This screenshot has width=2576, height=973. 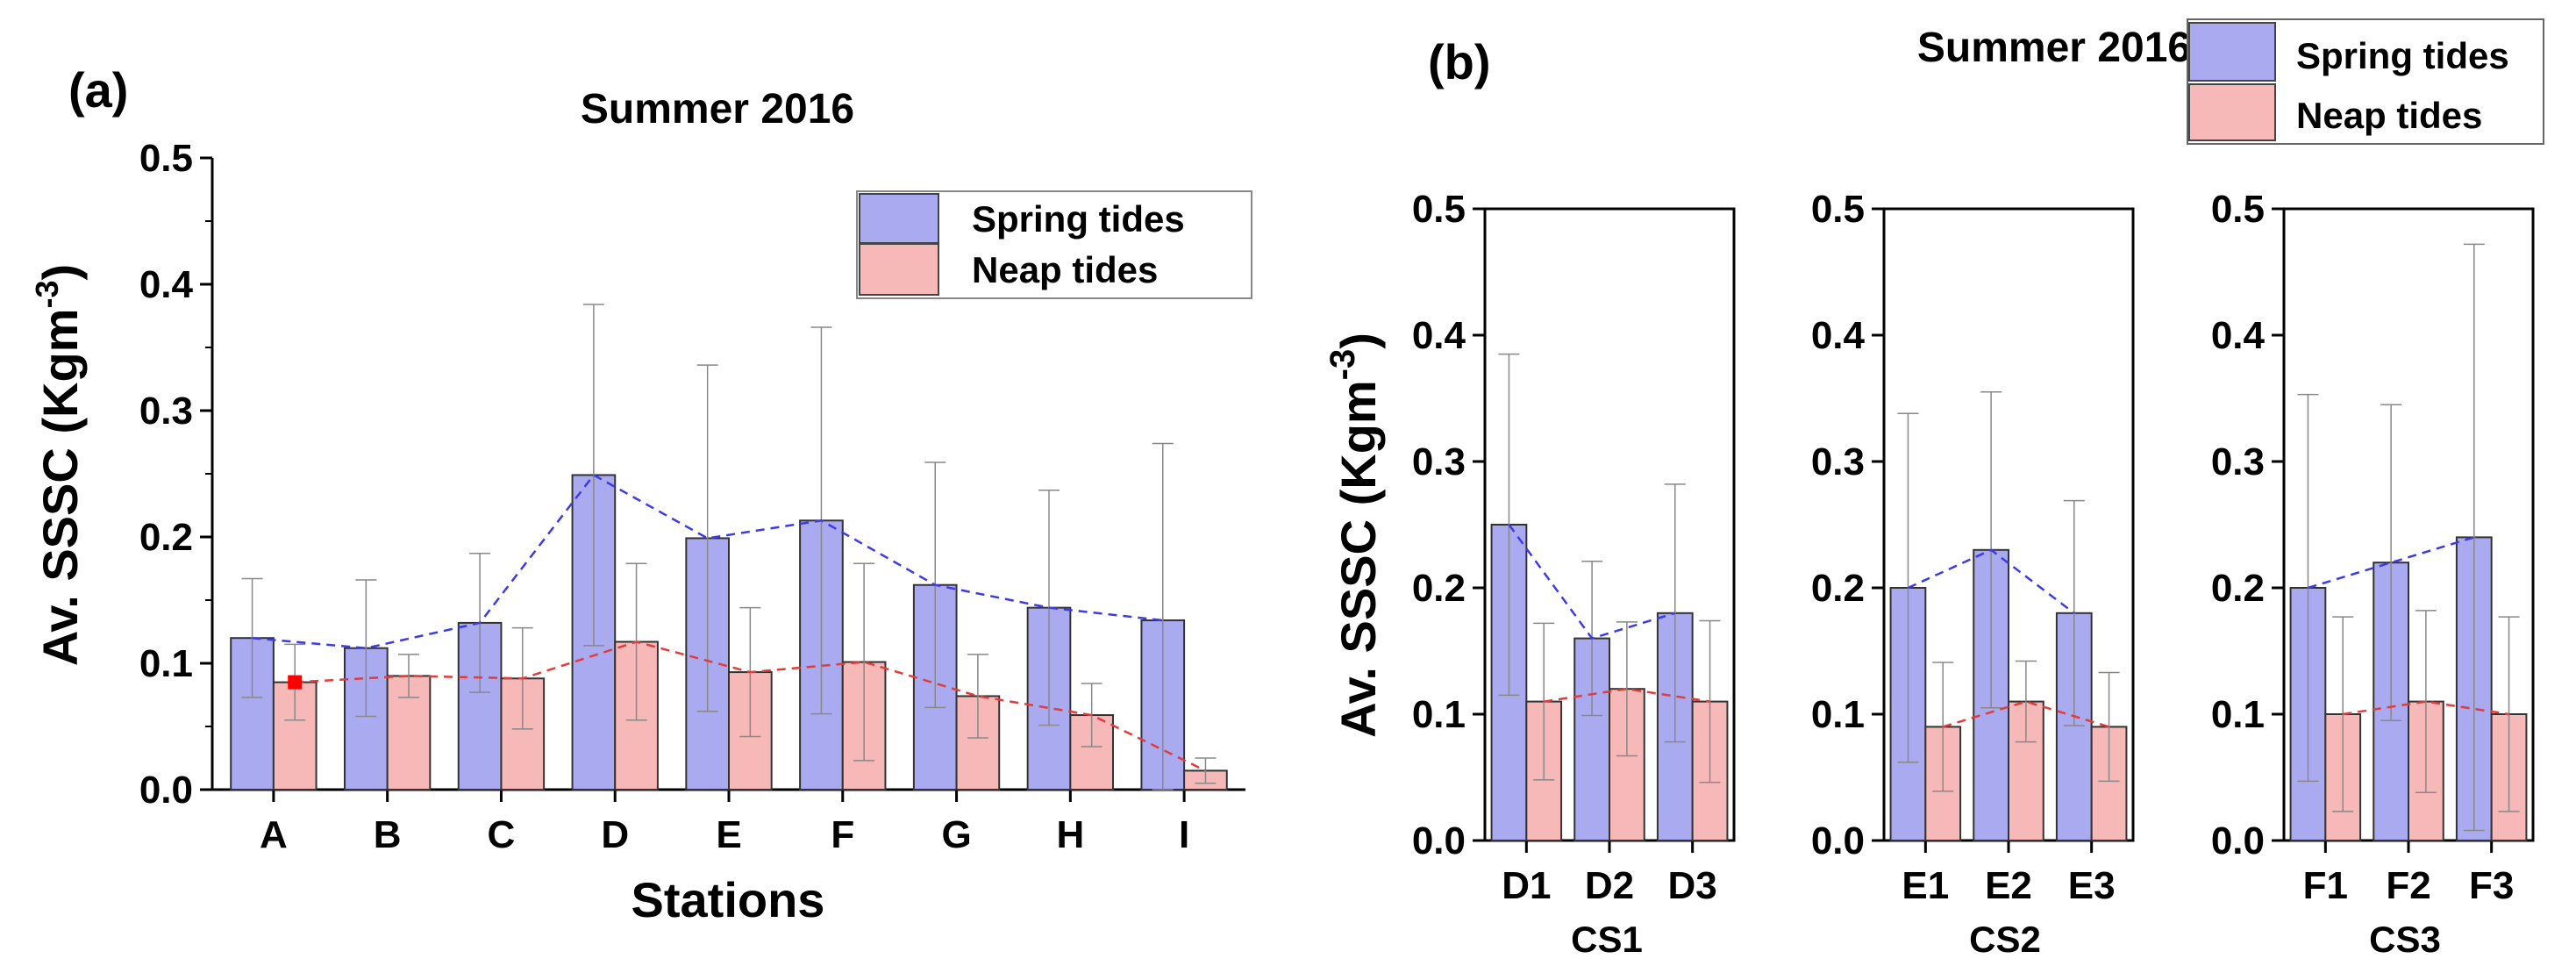 What do you see at coordinates (1355, 535) in the screenshot?
I see `chart-b-ylabel: Av. SSSC (Kgm-3)` at bounding box center [1355, 535].